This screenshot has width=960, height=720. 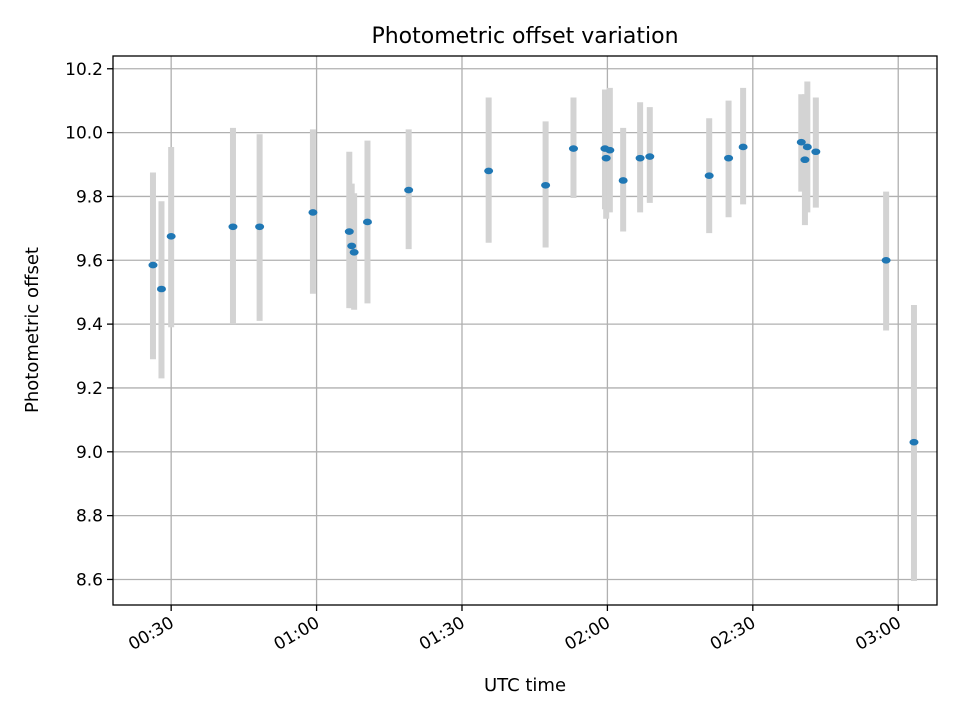 I want to click on y-axis-ticks: 8.6 8.8 9.0 9.2 9.4 9.6 9.8 10.0 10.2, so click(x=89, y=325).